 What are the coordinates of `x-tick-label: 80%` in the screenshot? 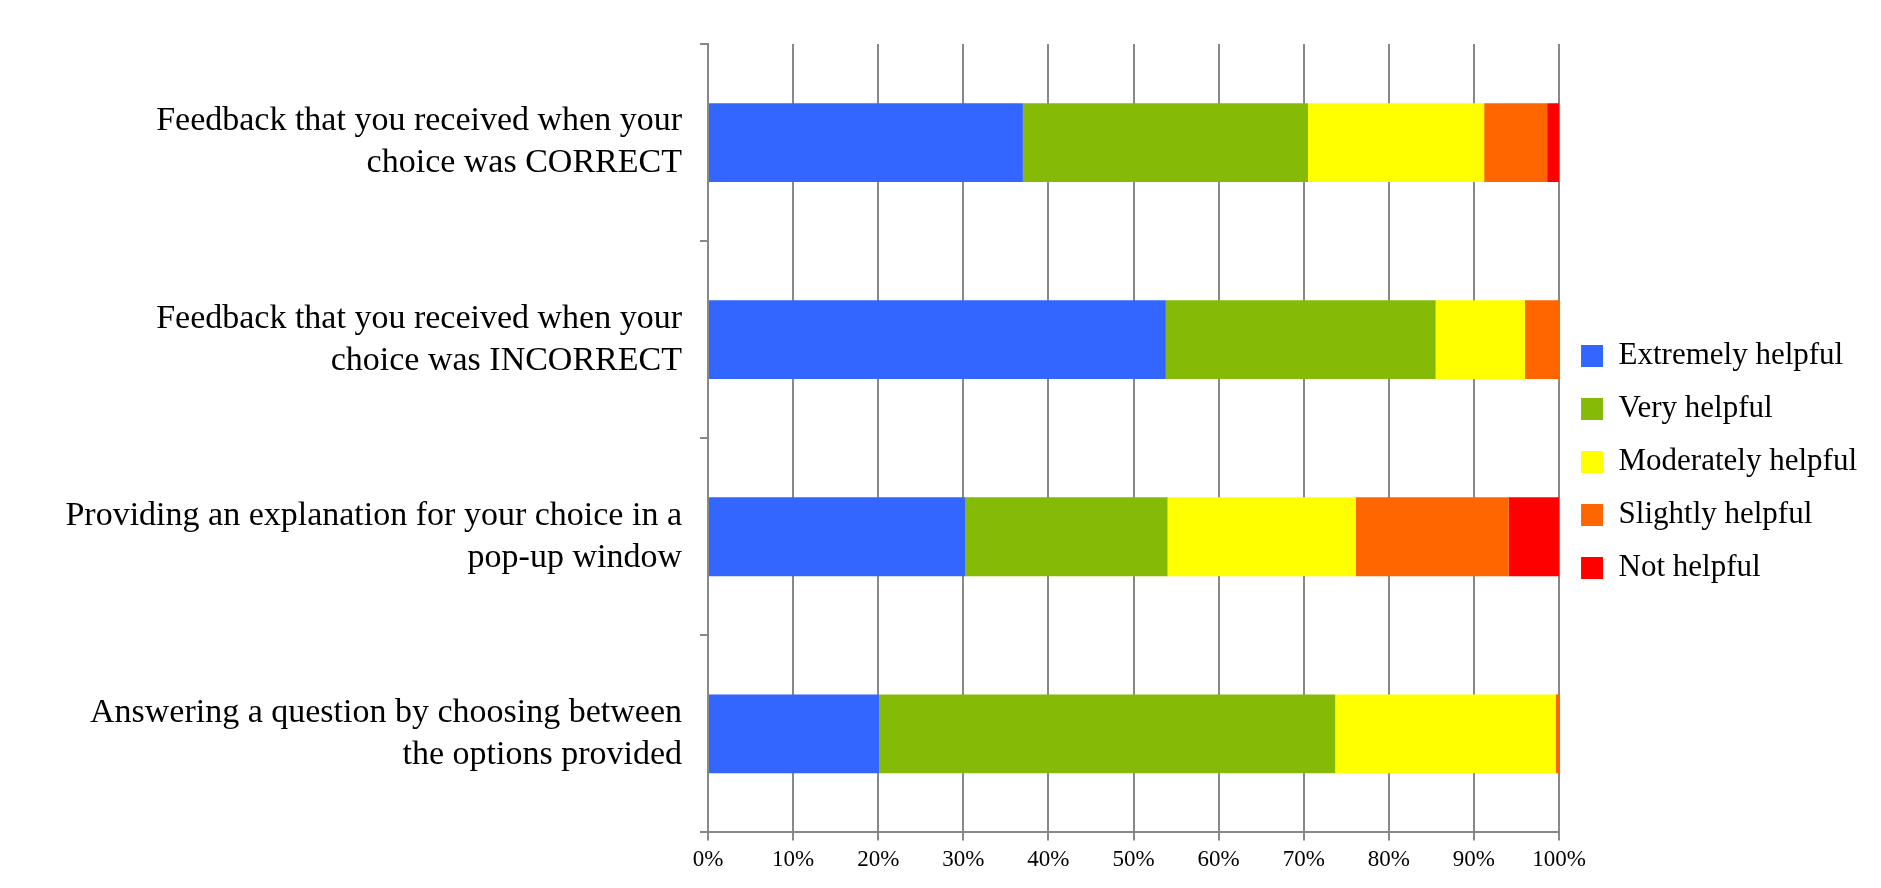 It's located at (1388, 859).